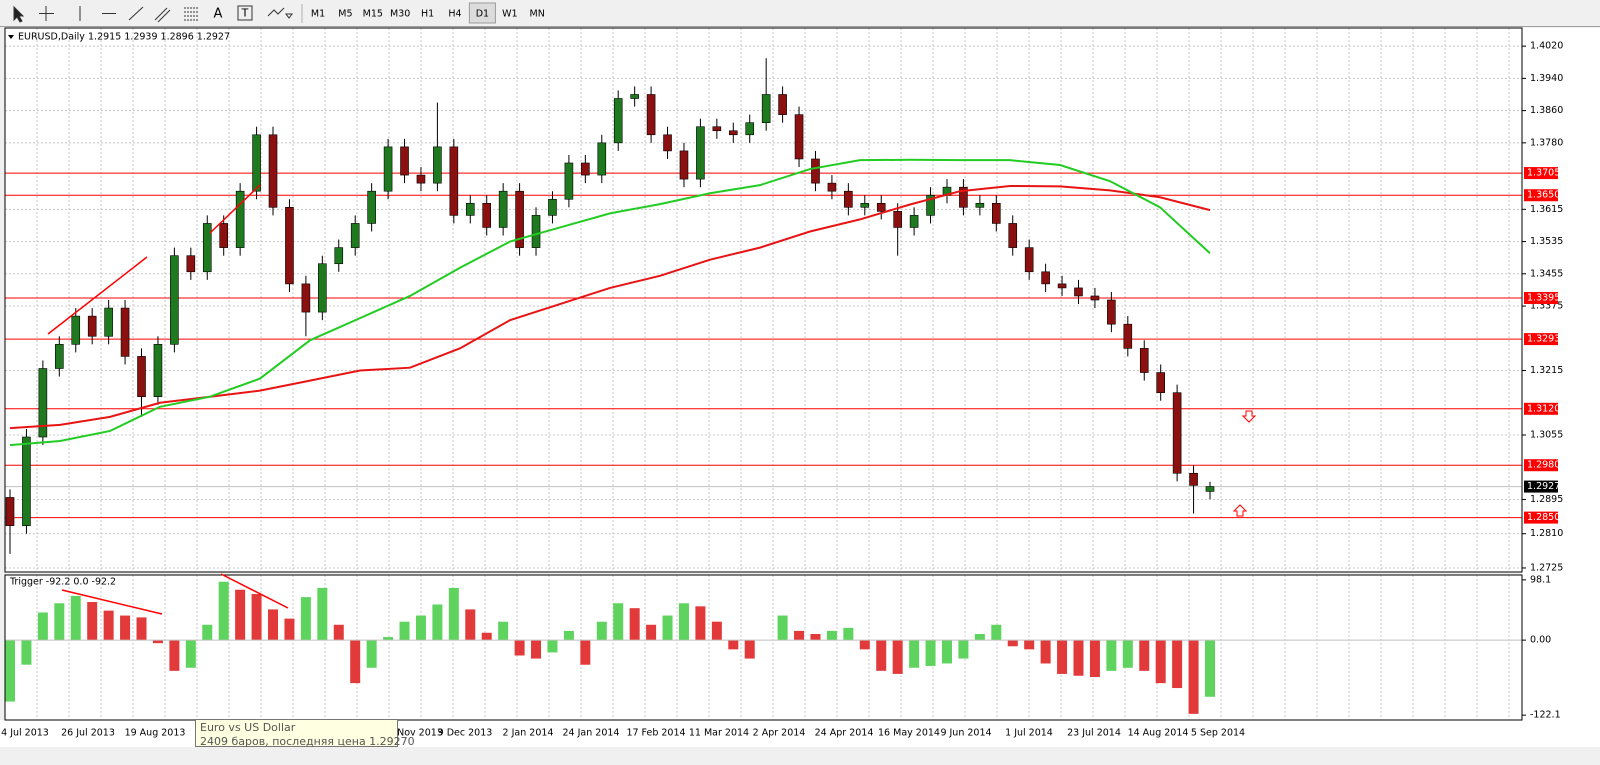 This screenshot has width=1600, height=765. I want to click on x-tick-label: 24 Jan 2014, so click(591, 733).